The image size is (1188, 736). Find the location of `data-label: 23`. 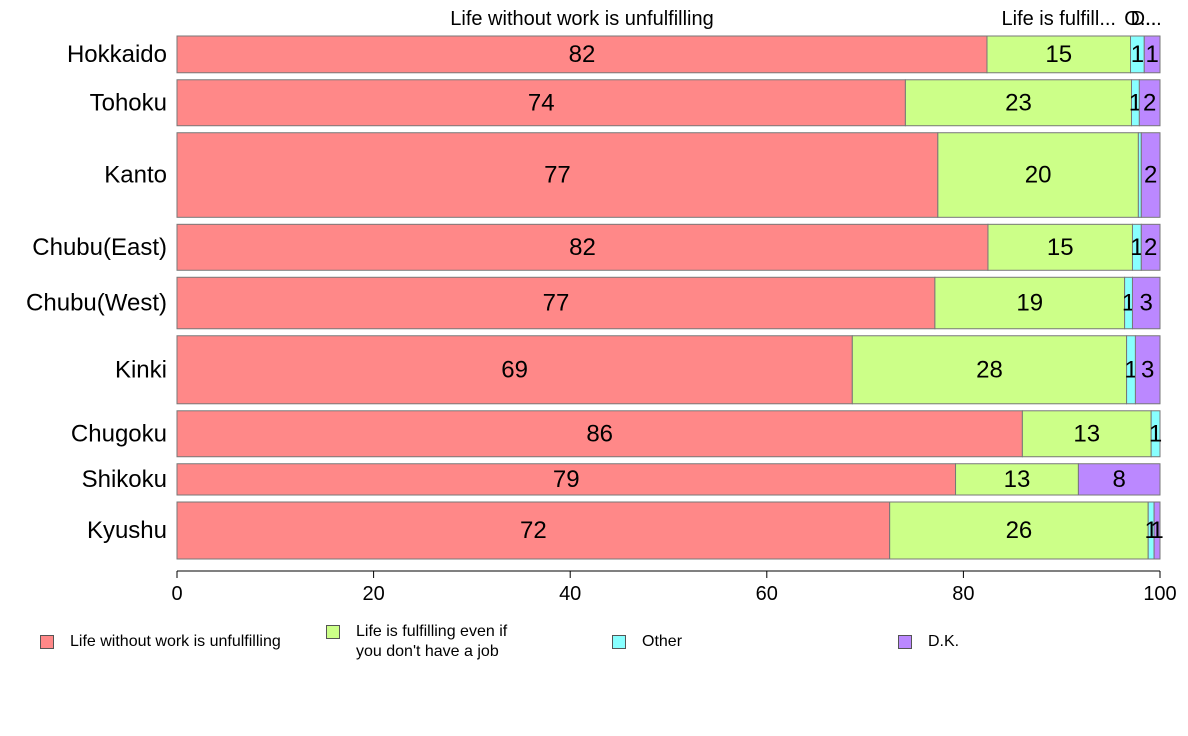

data-label: 23 is located at coordinates (1018, 102).